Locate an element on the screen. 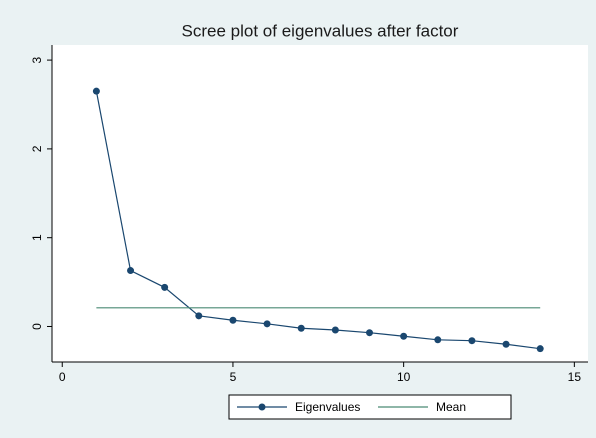  legend-marker is located at coordinates (262, 407).